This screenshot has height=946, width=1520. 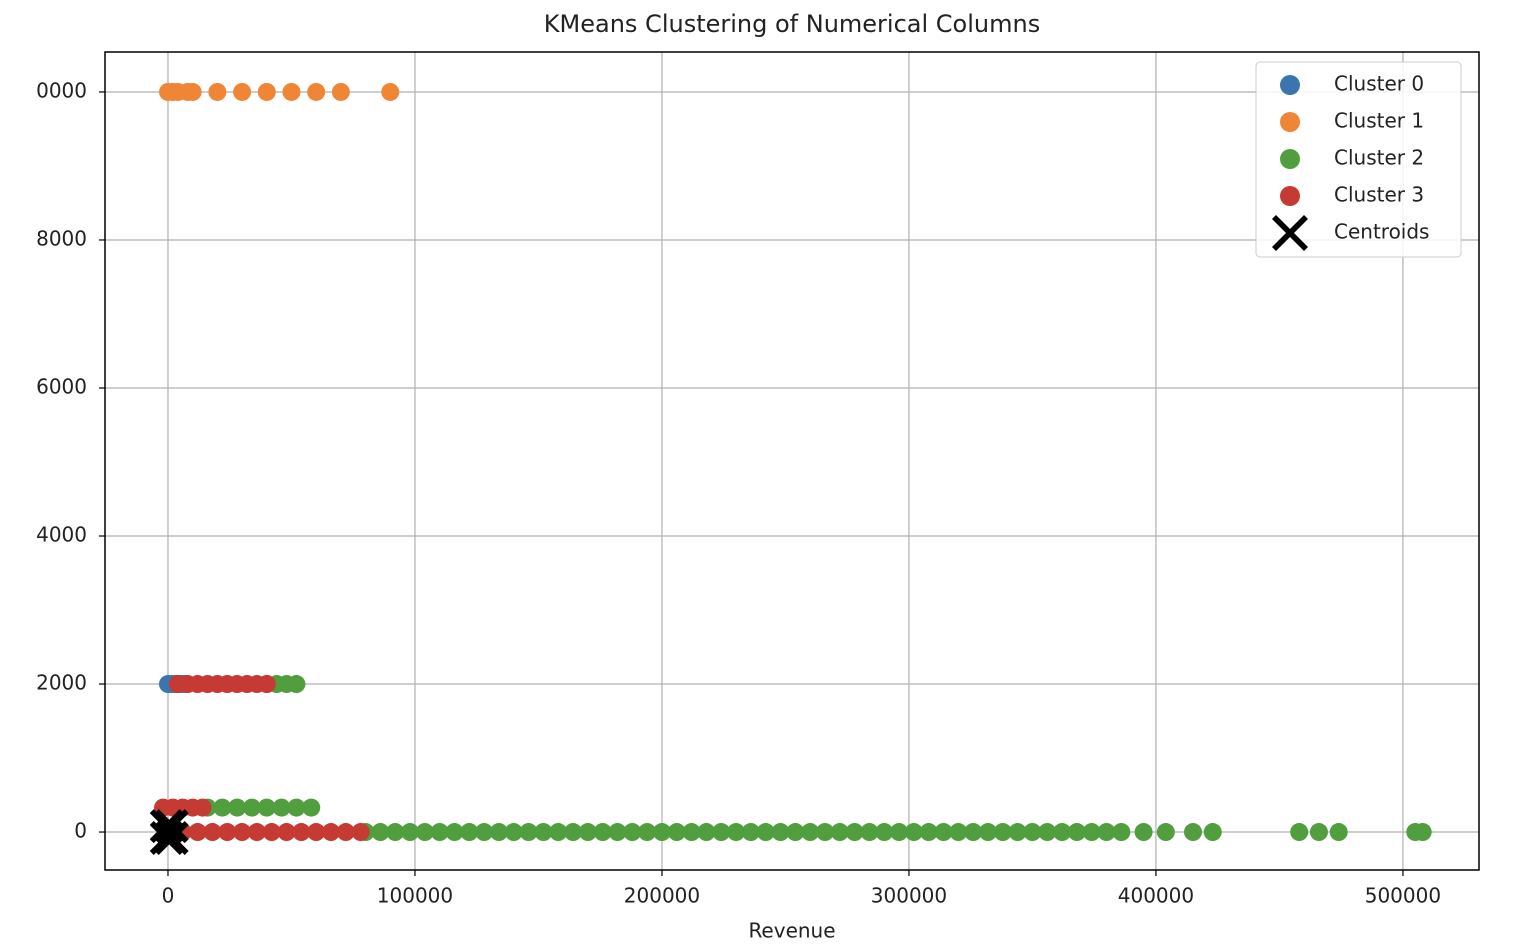 I want to click on x-tick-label: 500000, so click(x=1403, y=896).